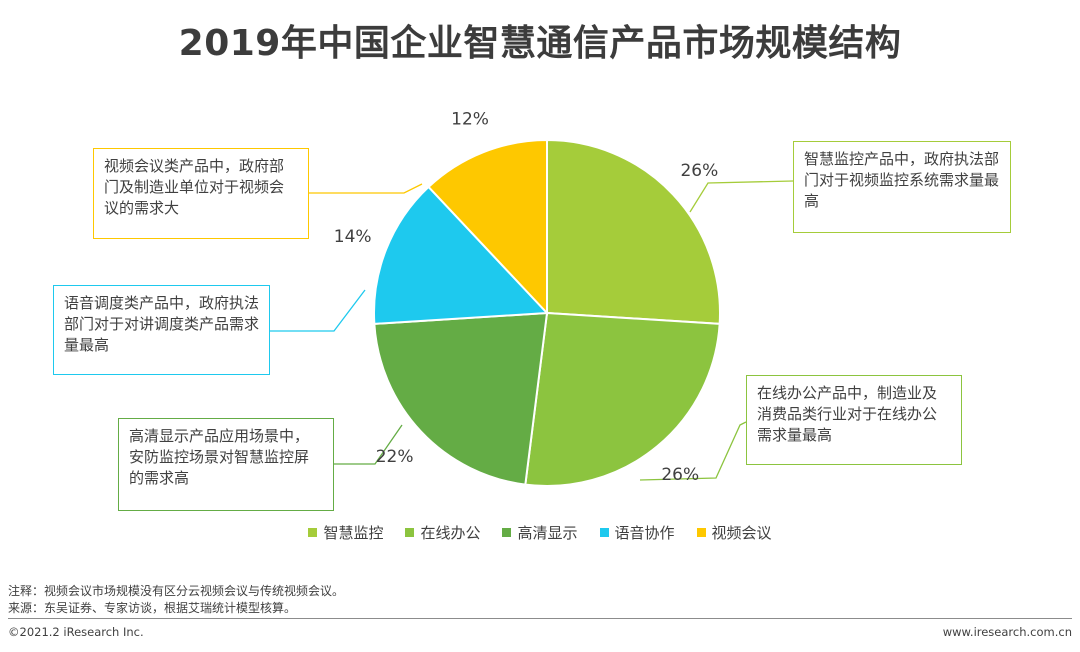 The width and height of the screenshot is (1080, 652). I want to click on legend-label: 在线办公, so click(450, 533).